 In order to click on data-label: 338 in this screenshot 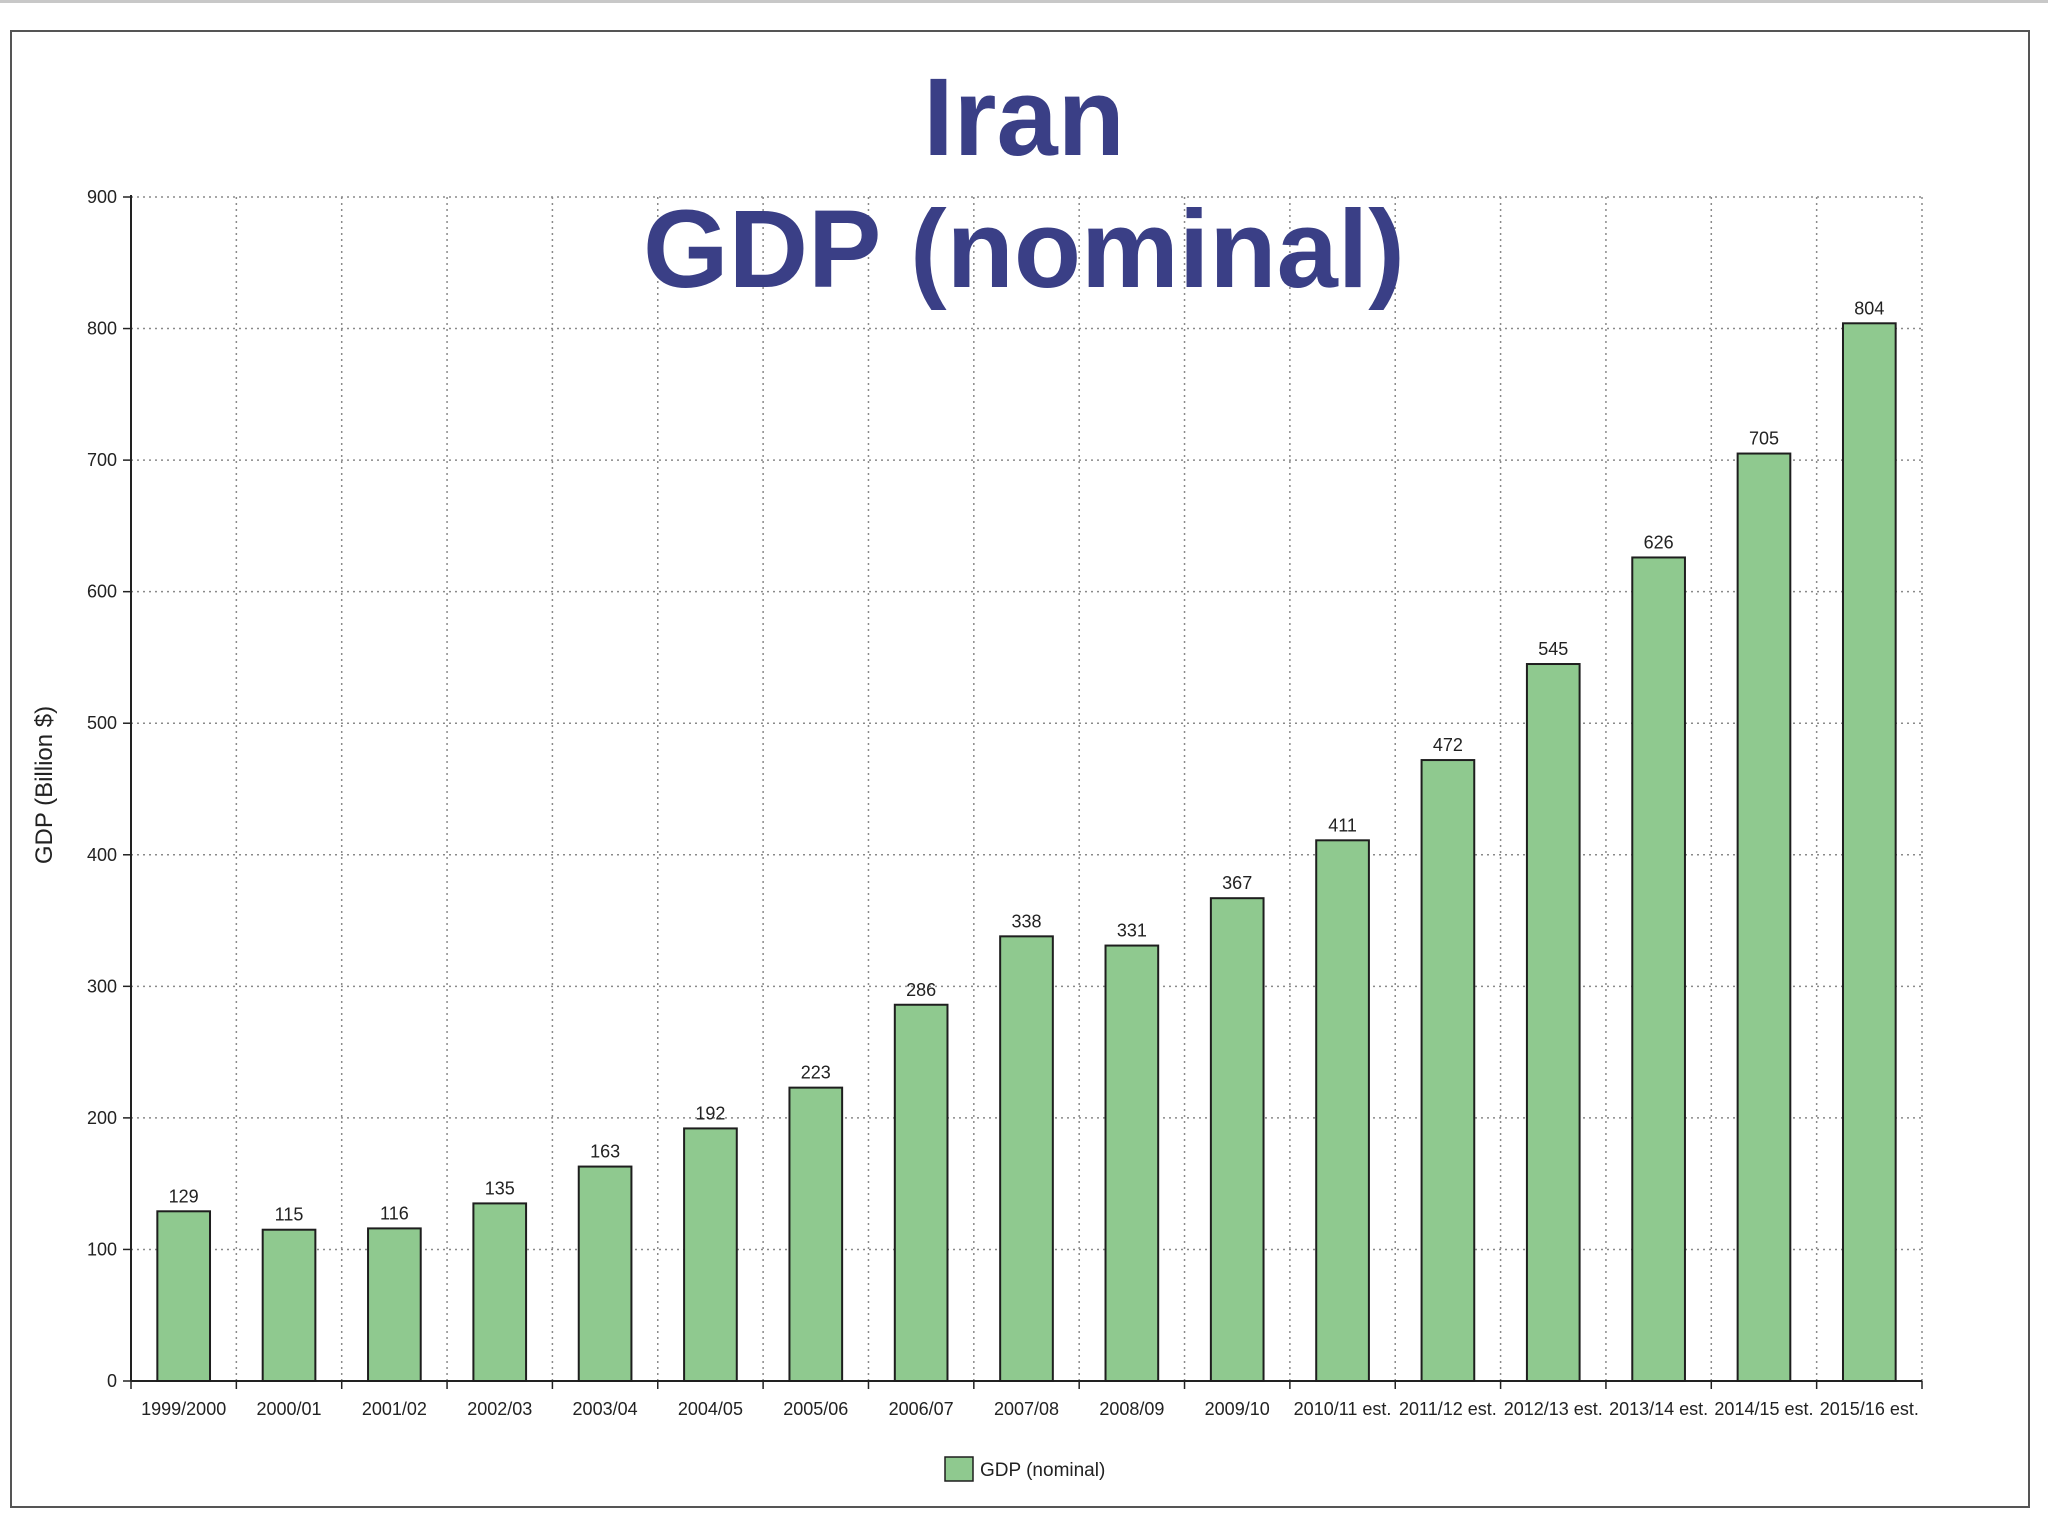, I will do `click(1026, 921)`.